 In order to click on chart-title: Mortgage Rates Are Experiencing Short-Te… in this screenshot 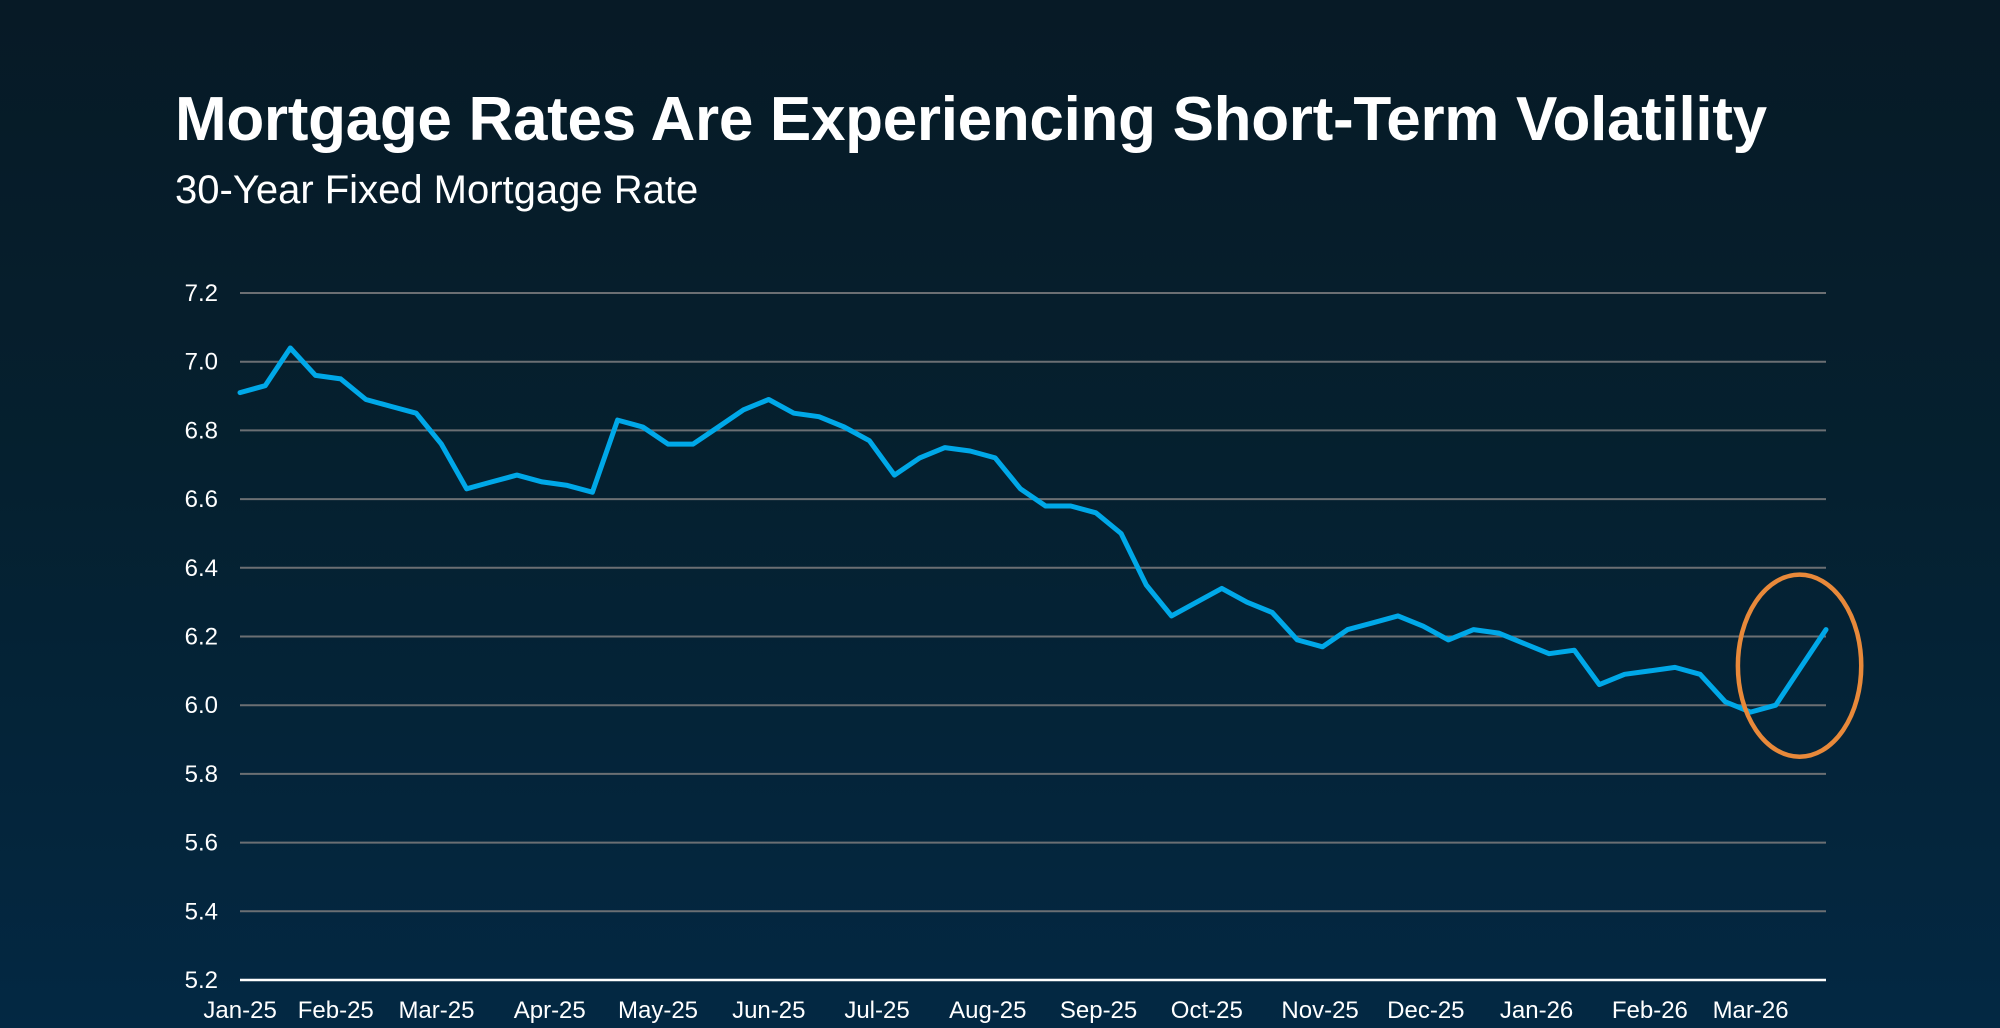, I will do `click(971, 119)`.